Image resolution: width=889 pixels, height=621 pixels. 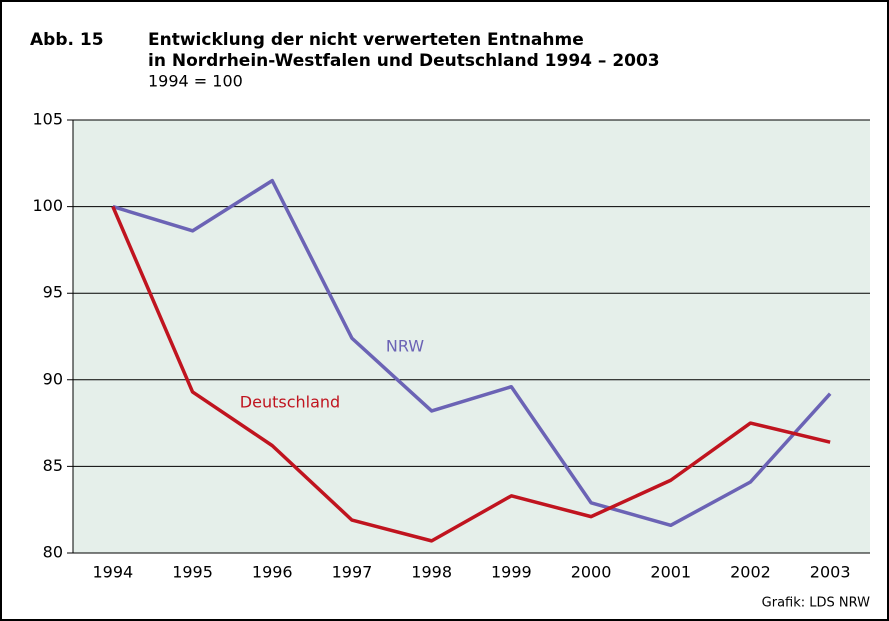 I want to click on y-tick-label: 105, so click(x=47, y=119).